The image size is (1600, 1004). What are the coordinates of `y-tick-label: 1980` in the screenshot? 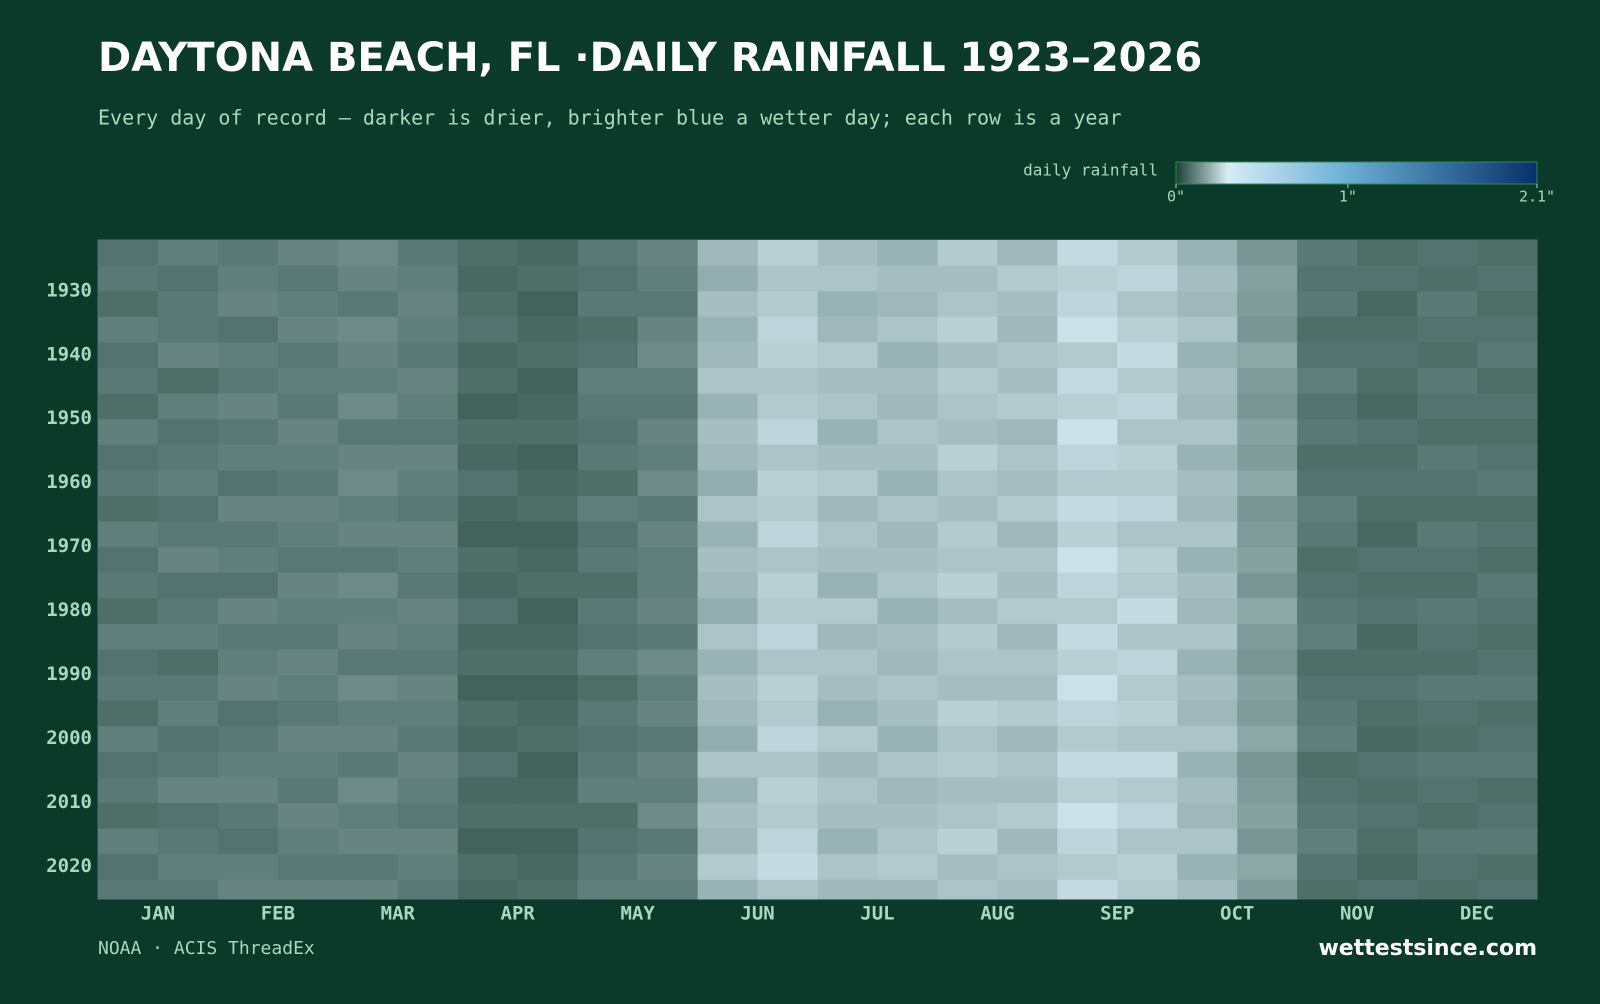 It's located at (69, 610).